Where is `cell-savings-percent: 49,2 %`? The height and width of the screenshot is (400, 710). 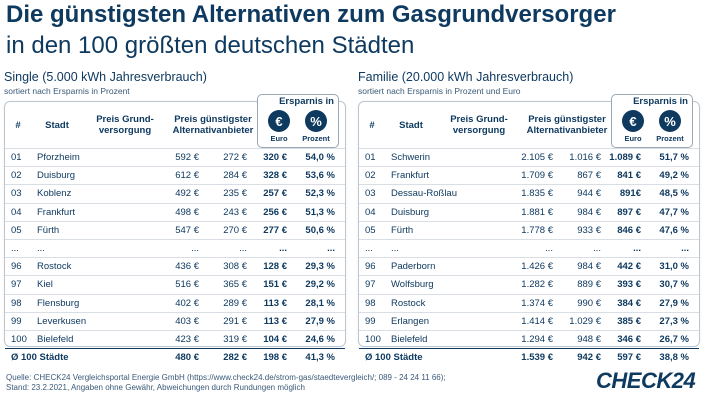 cell-savings-percent: 49,2 % is located at coordinates (674, 176).